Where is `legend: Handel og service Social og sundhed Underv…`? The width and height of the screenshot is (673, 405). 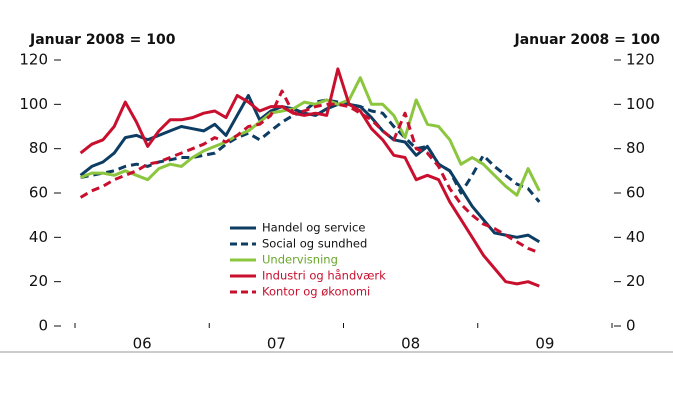
legend: Handel og service Social og sundhed Underv… is located at coordinates (312, 263).